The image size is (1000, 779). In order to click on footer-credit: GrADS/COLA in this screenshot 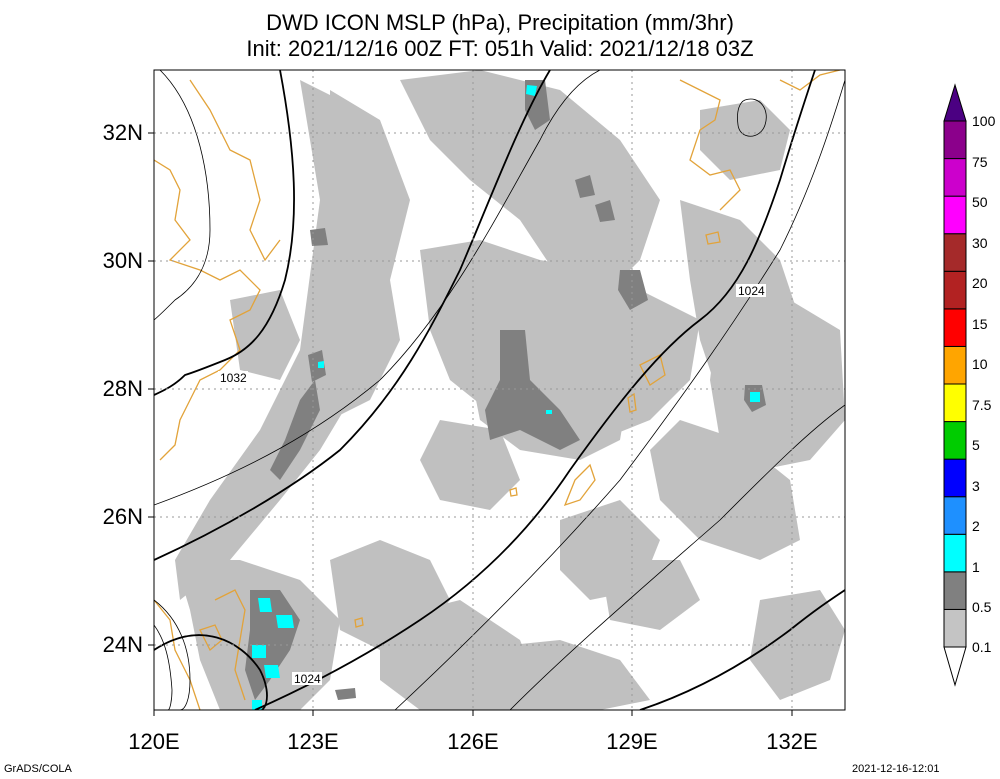, I will do `click(38, 769)`.